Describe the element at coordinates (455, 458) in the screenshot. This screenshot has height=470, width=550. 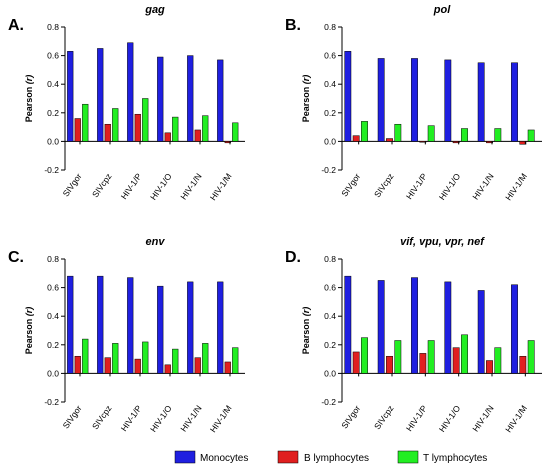
I see `legend-label-t-lymphocytes: T lymphocytes` at that location.